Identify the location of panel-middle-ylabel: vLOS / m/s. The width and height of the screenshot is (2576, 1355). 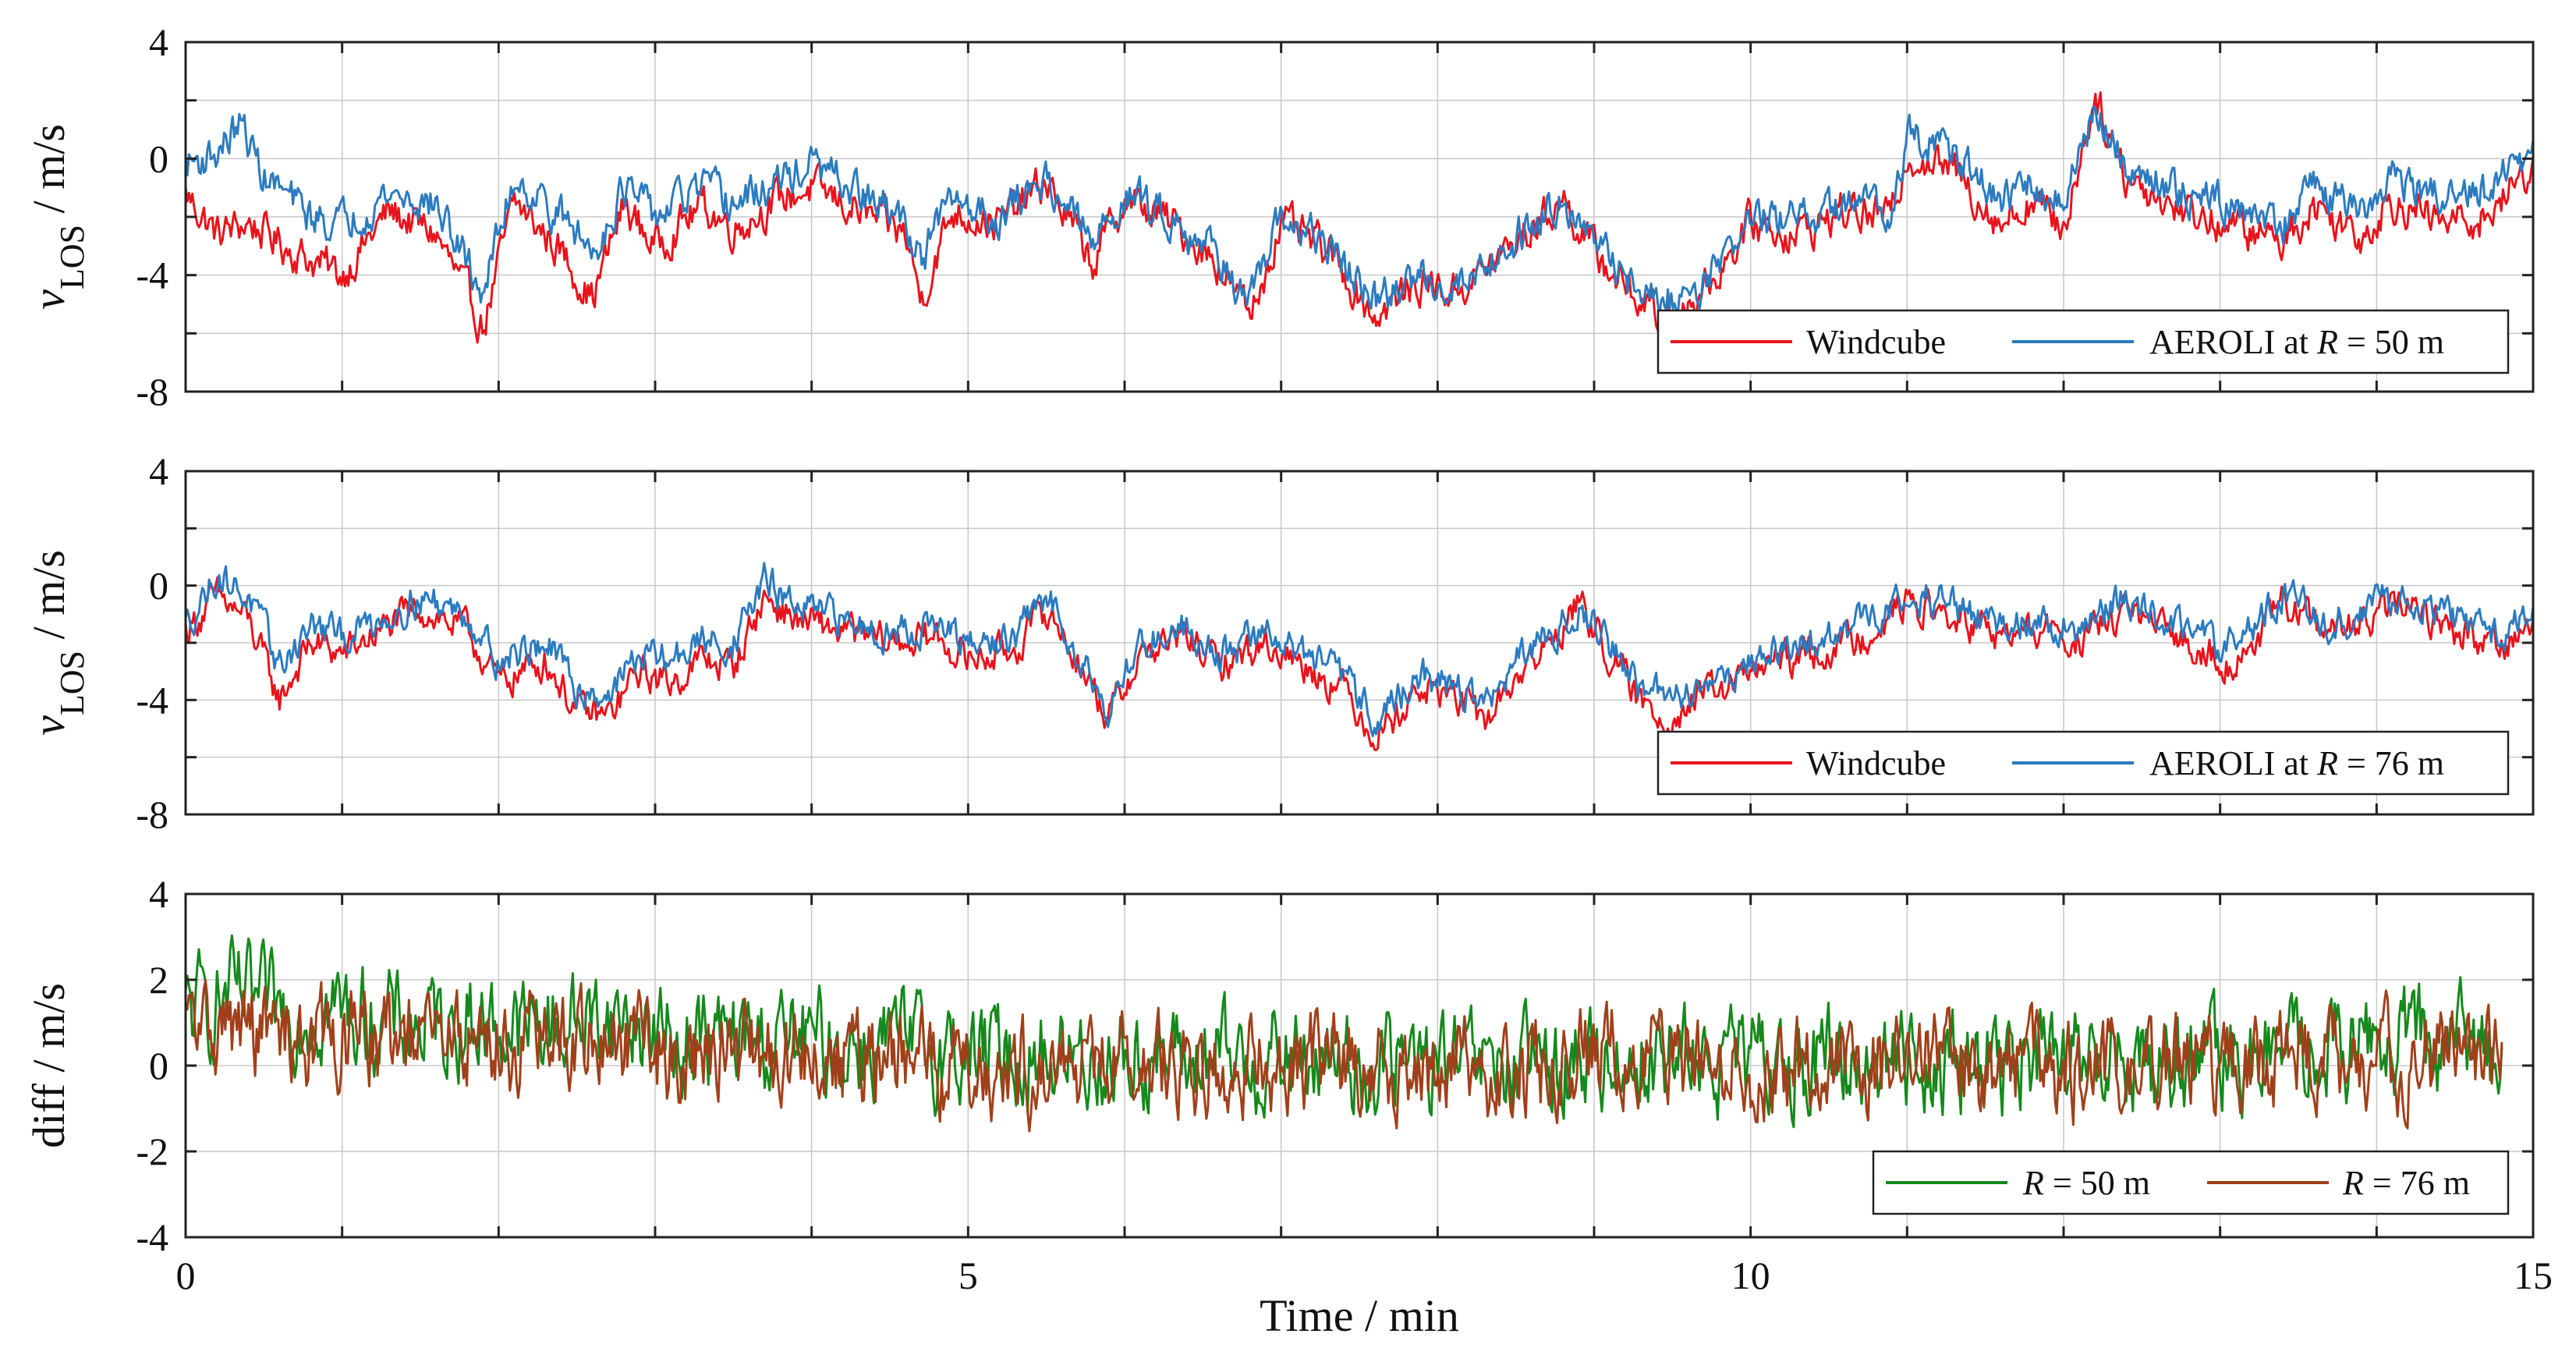
(57, 643).